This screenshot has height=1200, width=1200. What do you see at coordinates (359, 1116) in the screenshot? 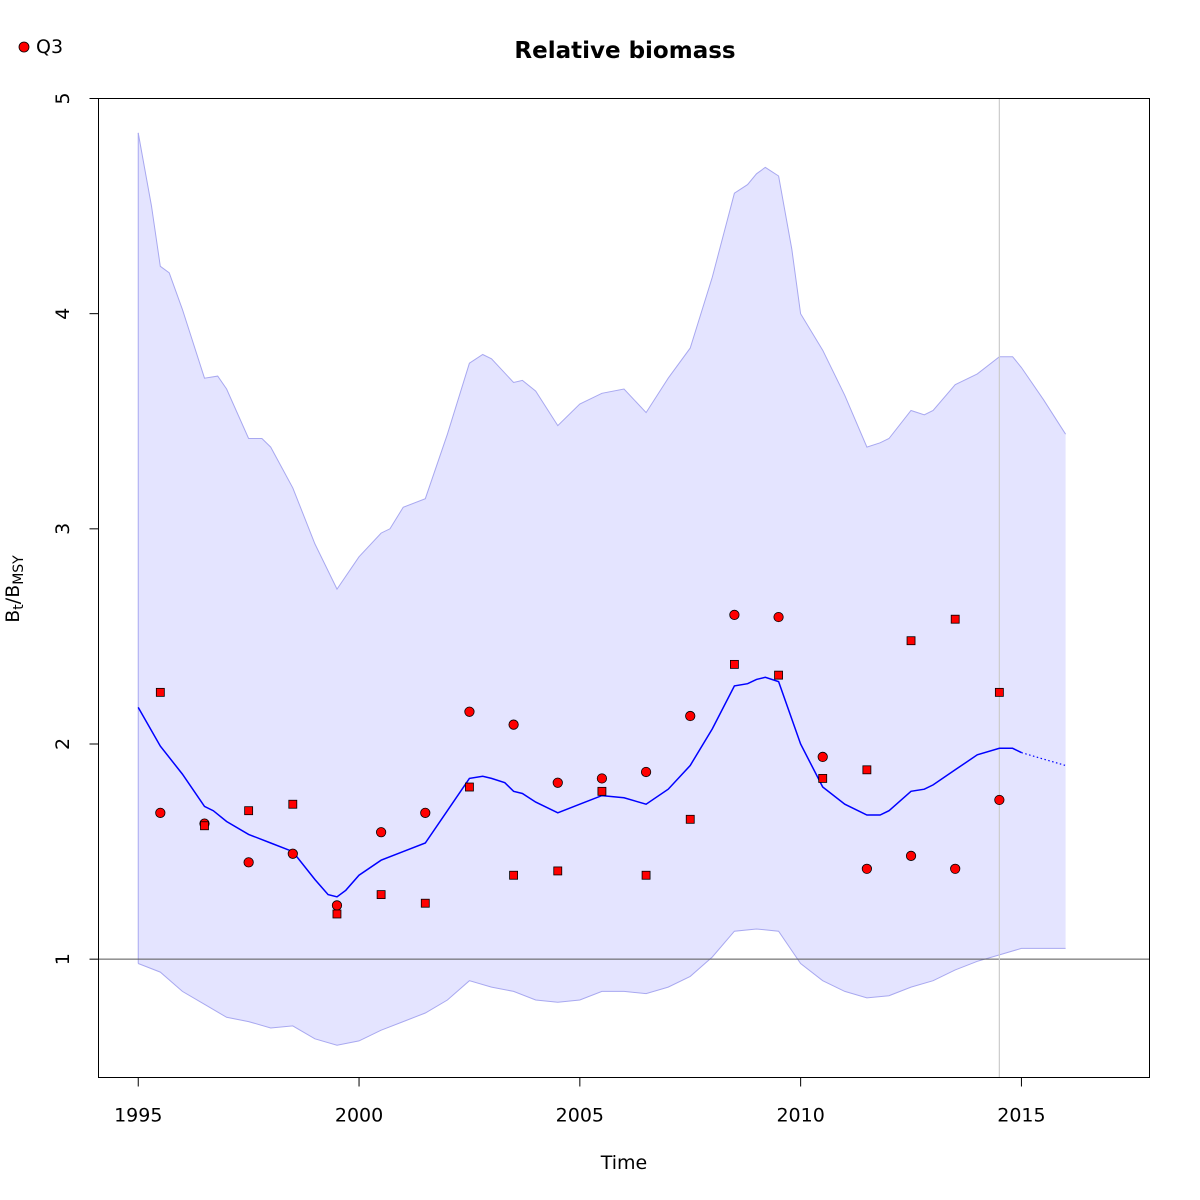
I see `x-tick-label: 2000` at bounding box center [359, 1116].